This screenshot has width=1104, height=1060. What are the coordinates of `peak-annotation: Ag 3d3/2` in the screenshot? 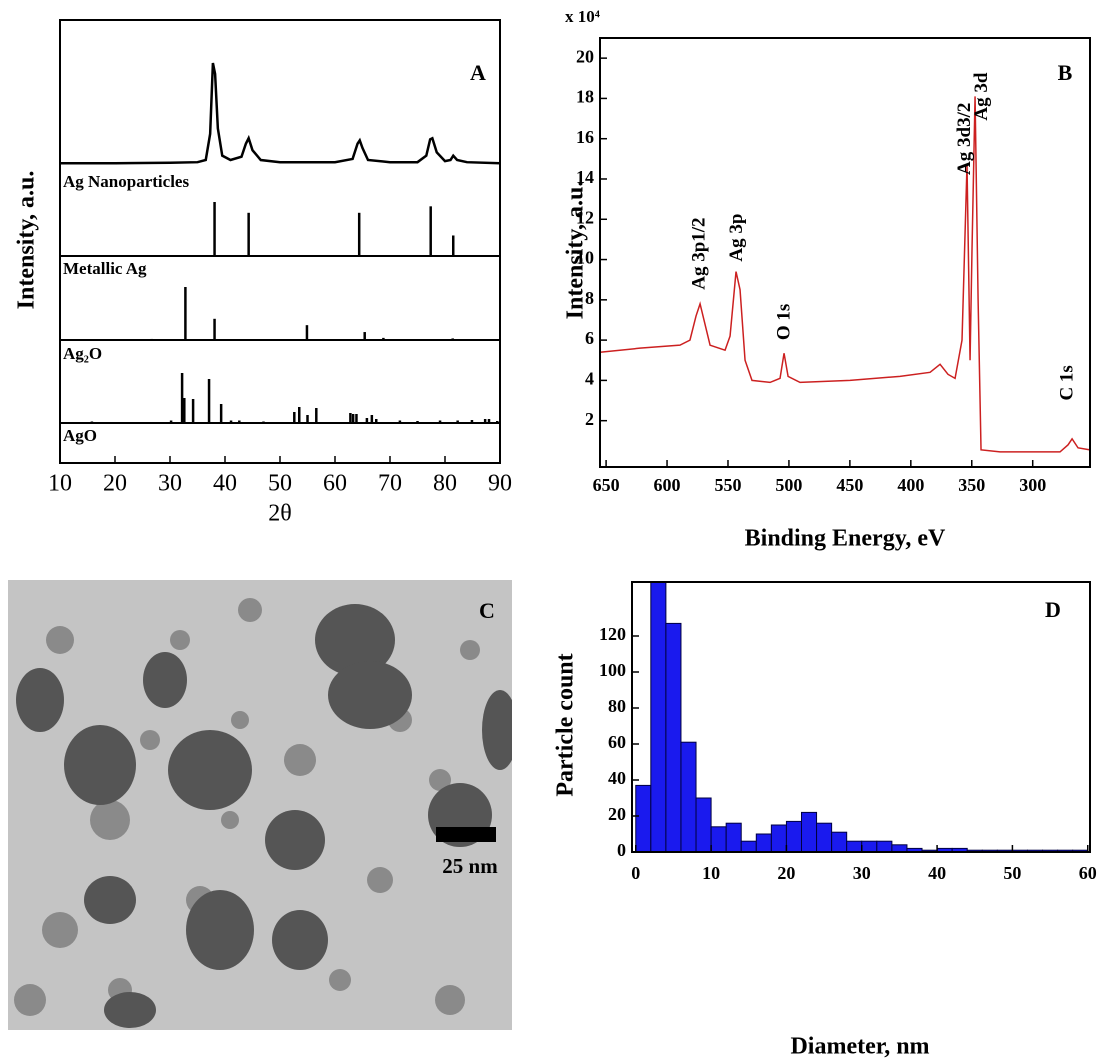 It's located at (964, 139).